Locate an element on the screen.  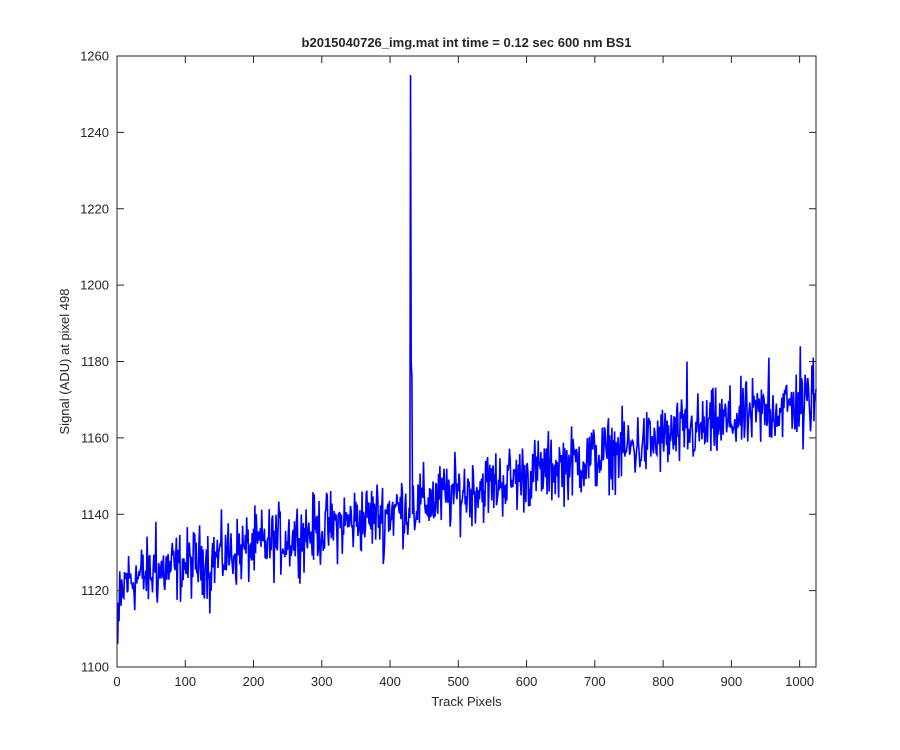
y-axis-label: Signal (ADU) at pixel 498 is located at coordinates (64, 362).